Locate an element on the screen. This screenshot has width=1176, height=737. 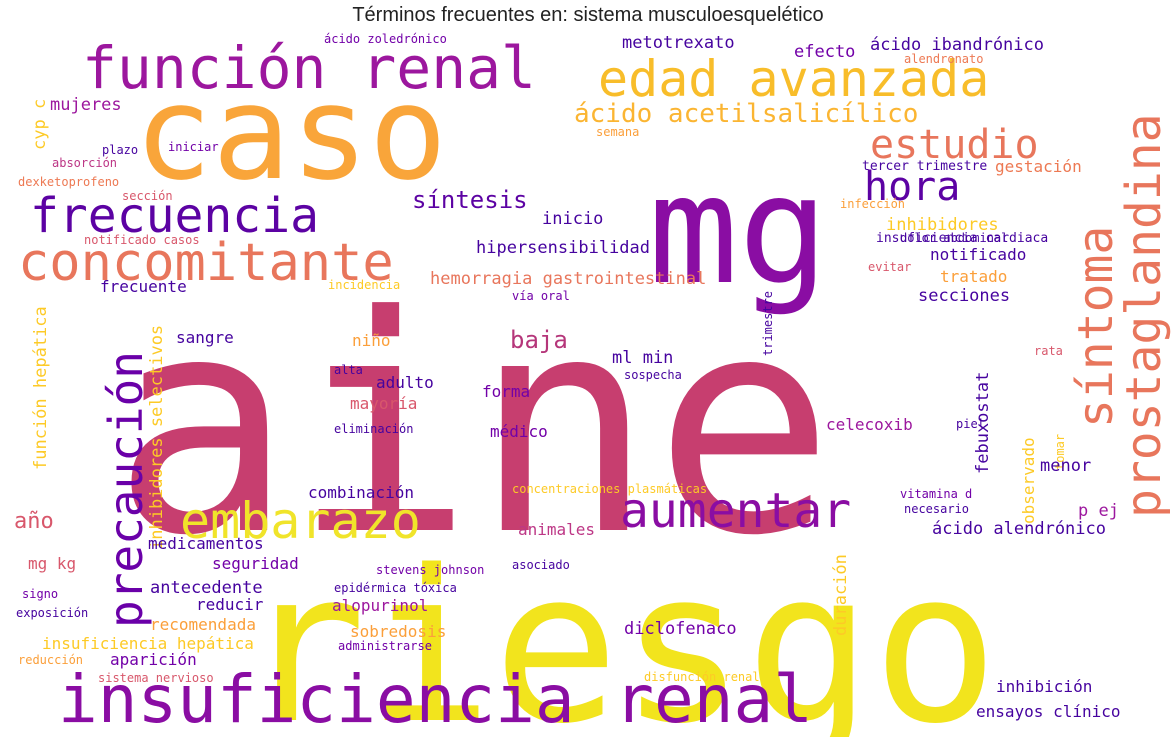
word-75: p ej is located at coordinates (1098, 511).